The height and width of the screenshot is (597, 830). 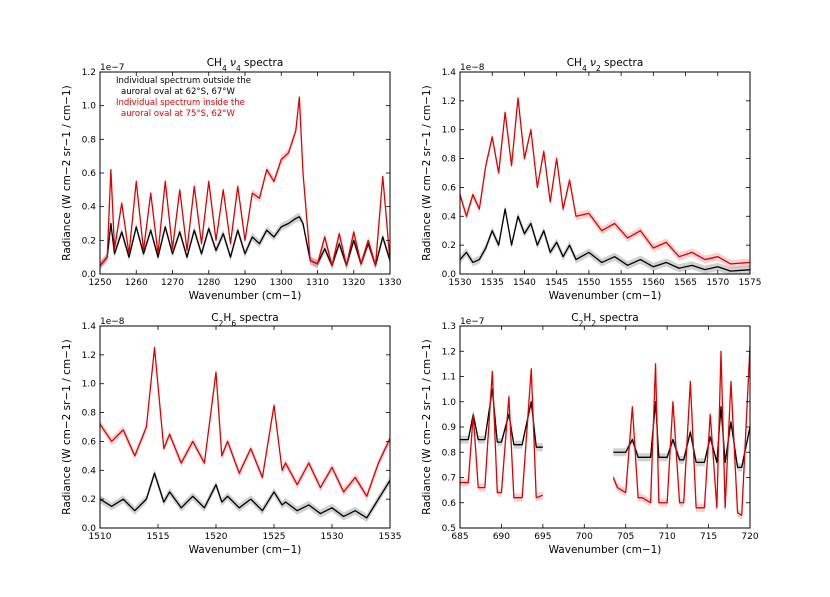 What do you see at coordinates (353, 283) in the screenshot?
I see `x-tick-label: 1320` at bounding box center [353, 283].